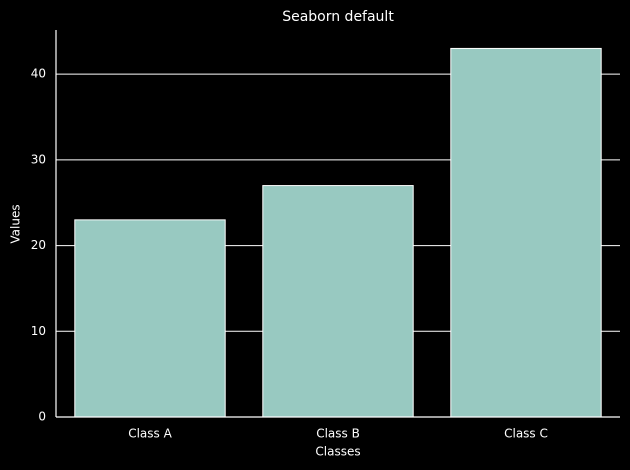 This screenshot has width=630, height=470. I want to click on x-tick-label: Class A, so click(150, 434).